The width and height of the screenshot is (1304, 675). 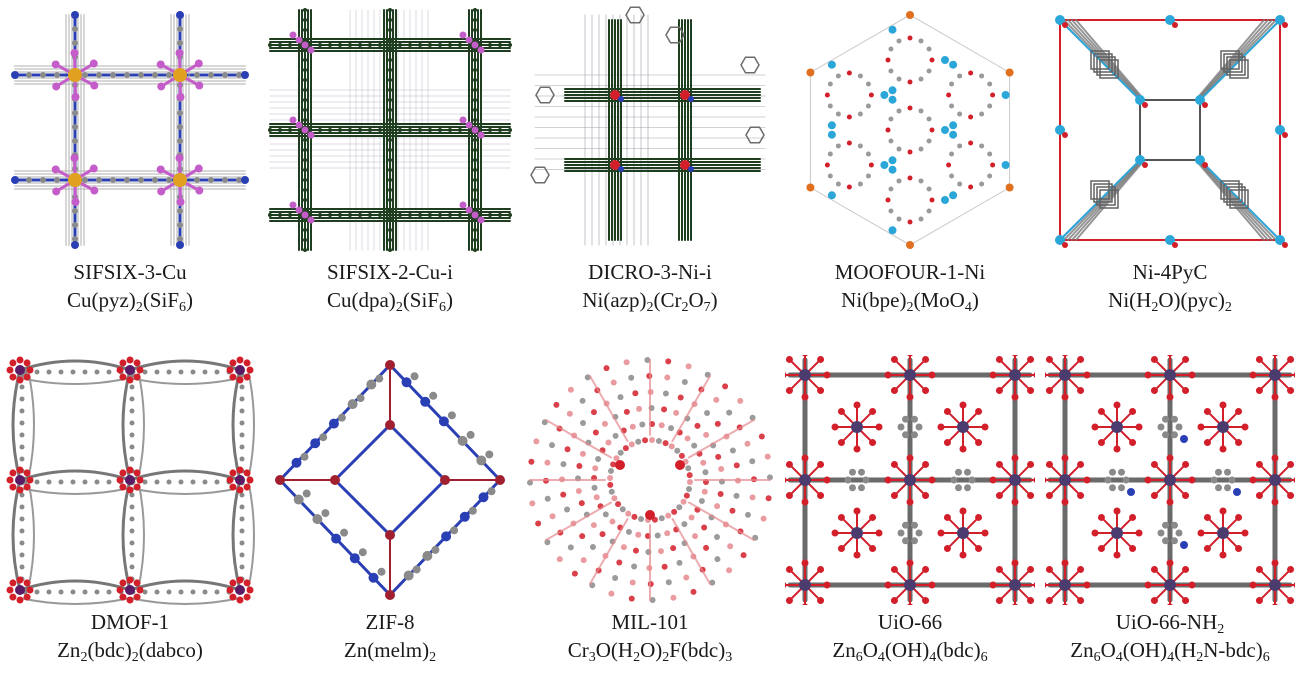 I want to click on panel-ni-4pyc: Ni-4PyC Ni(H2O)(pyc)2, so click(x=1170, y=165).